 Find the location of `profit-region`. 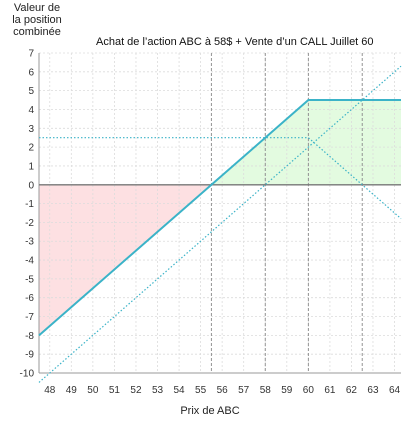

profit-region is located at coordinates (306, 142).